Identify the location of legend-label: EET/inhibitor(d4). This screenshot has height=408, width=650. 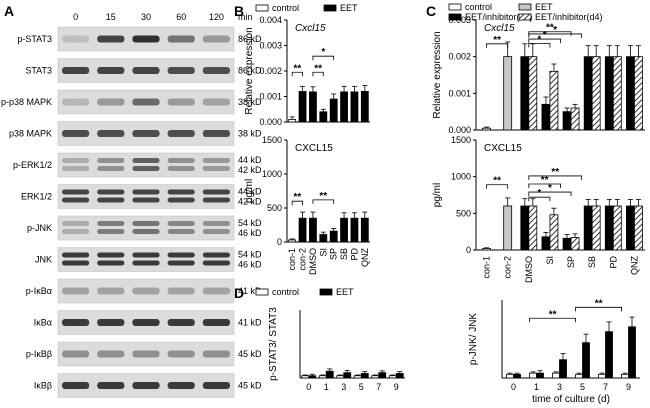
(569, 17).